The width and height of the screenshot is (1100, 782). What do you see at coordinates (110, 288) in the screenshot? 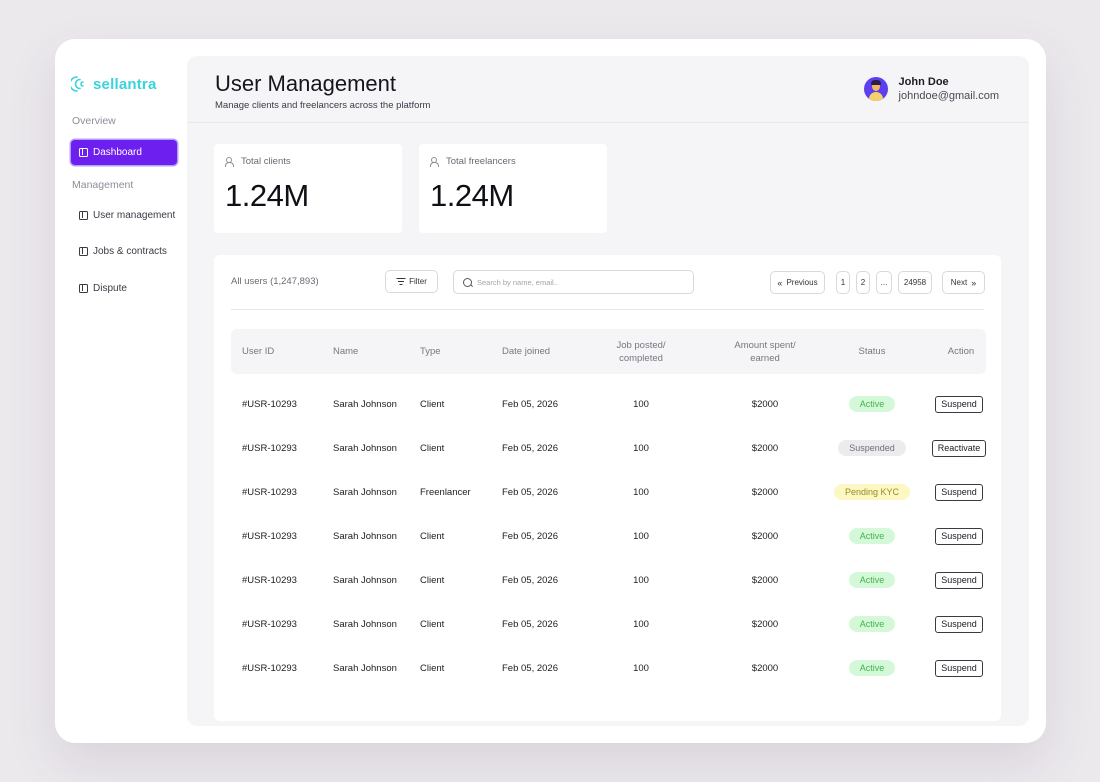
I see `sidebar-item-label: Dispute` at bounding box center [110, 288].